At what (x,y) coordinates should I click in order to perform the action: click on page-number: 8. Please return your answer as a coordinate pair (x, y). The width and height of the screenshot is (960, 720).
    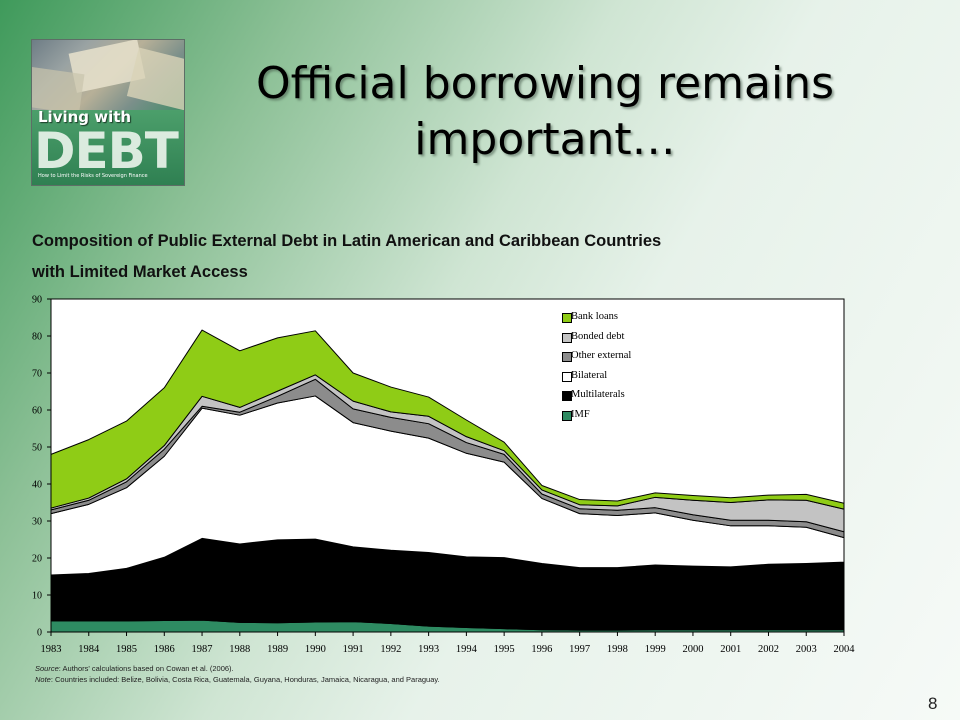
    Looking at the image, I should click on (933, 703).